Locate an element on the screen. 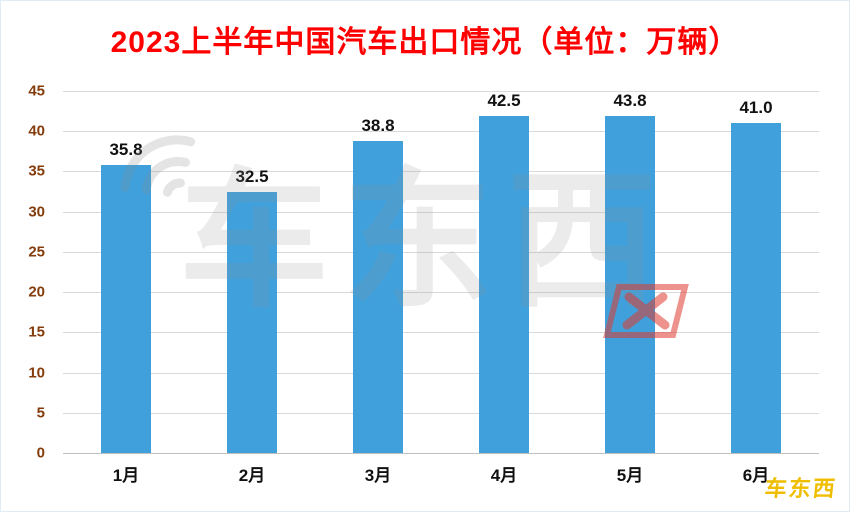 This screenshot has height=512, width=850. y-tick-label: 15 is located at coordinates (36, 332).